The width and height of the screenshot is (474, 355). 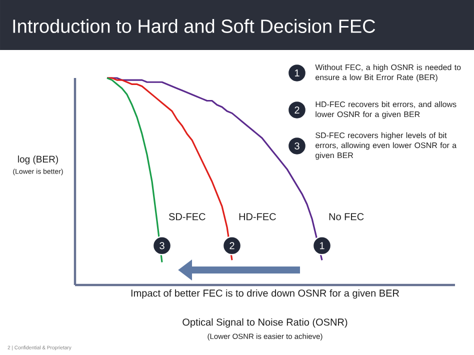 I want to click on text: 2, so click(x=297, y=110).